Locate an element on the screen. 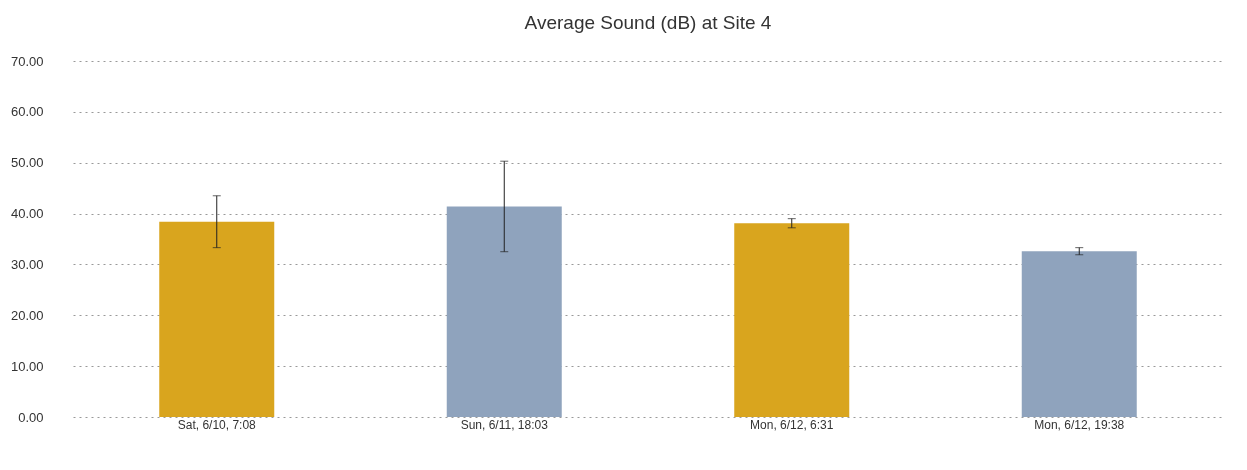 The width and height of the screenshot is (1247, 470). y-tick-label: 0.00 is located at coordinates (31, 417).